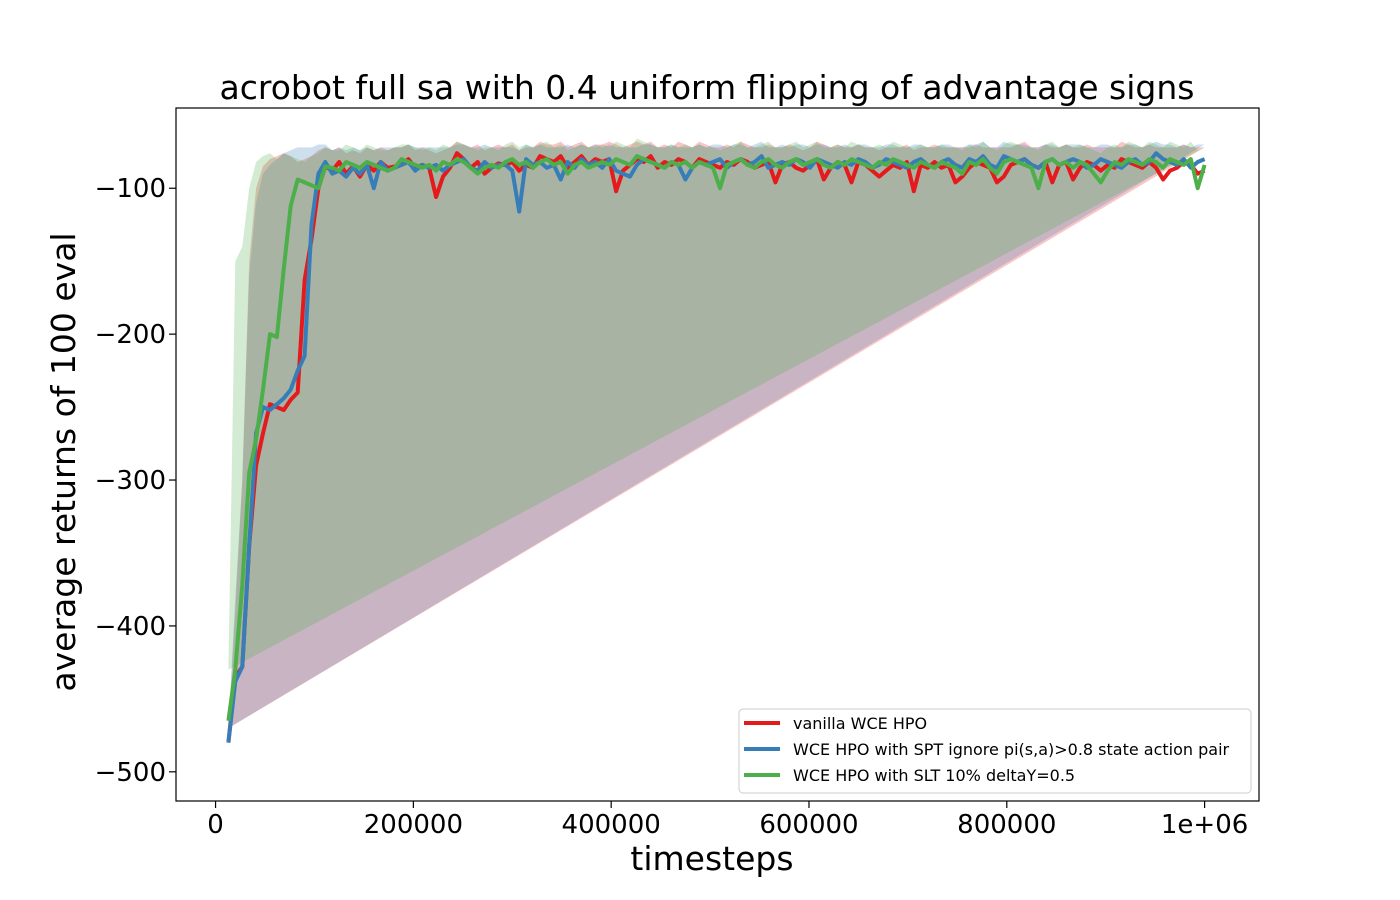 The width and height of the screenshot is (1400, 900). I want to click on y-tick-label: −100, so click(130, 189).